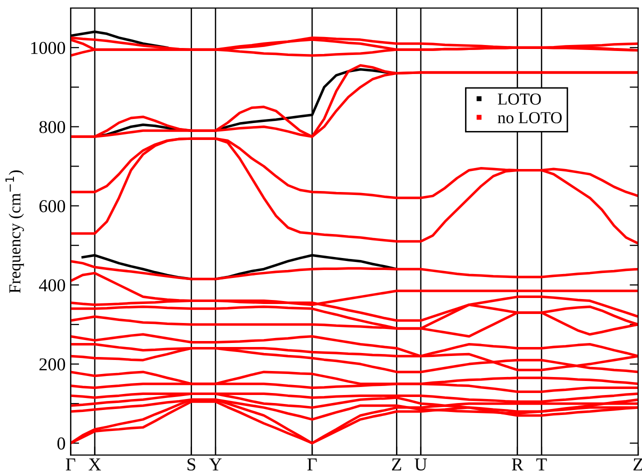 The height and width of the screenshot is (473, 642). I want to click on legend-label: no LOTO, so click(530, 118).